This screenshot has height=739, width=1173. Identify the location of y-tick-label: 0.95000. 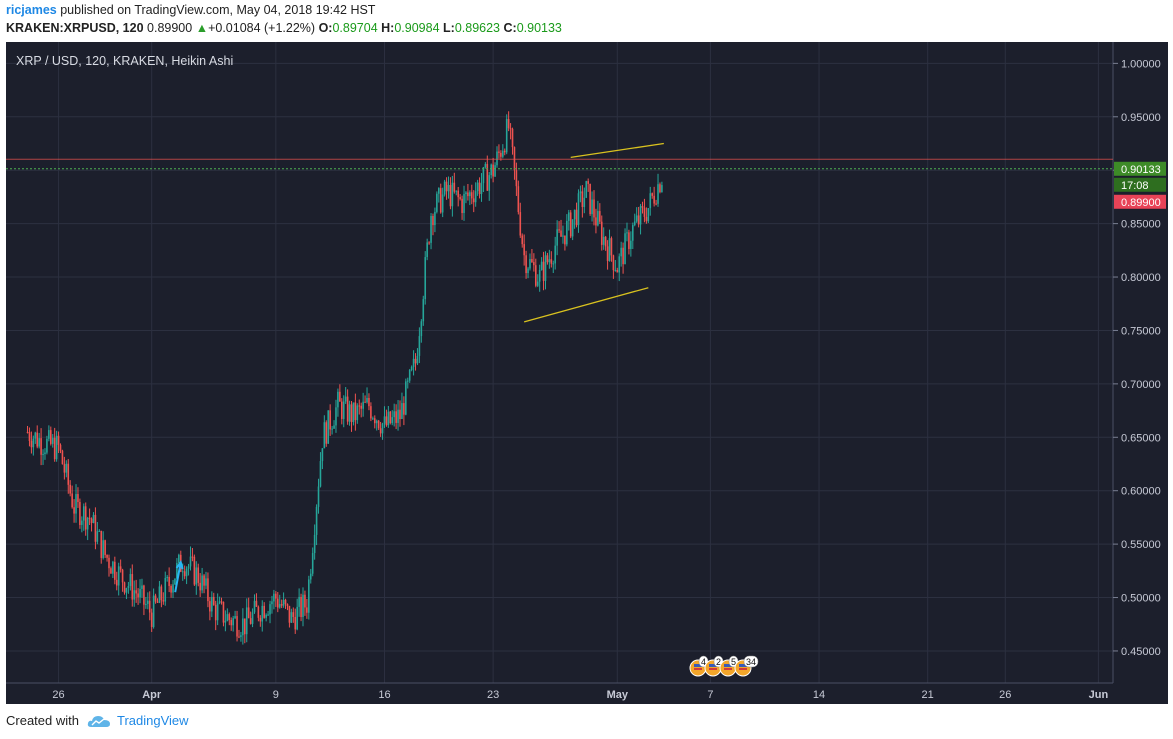
(1141, 118).